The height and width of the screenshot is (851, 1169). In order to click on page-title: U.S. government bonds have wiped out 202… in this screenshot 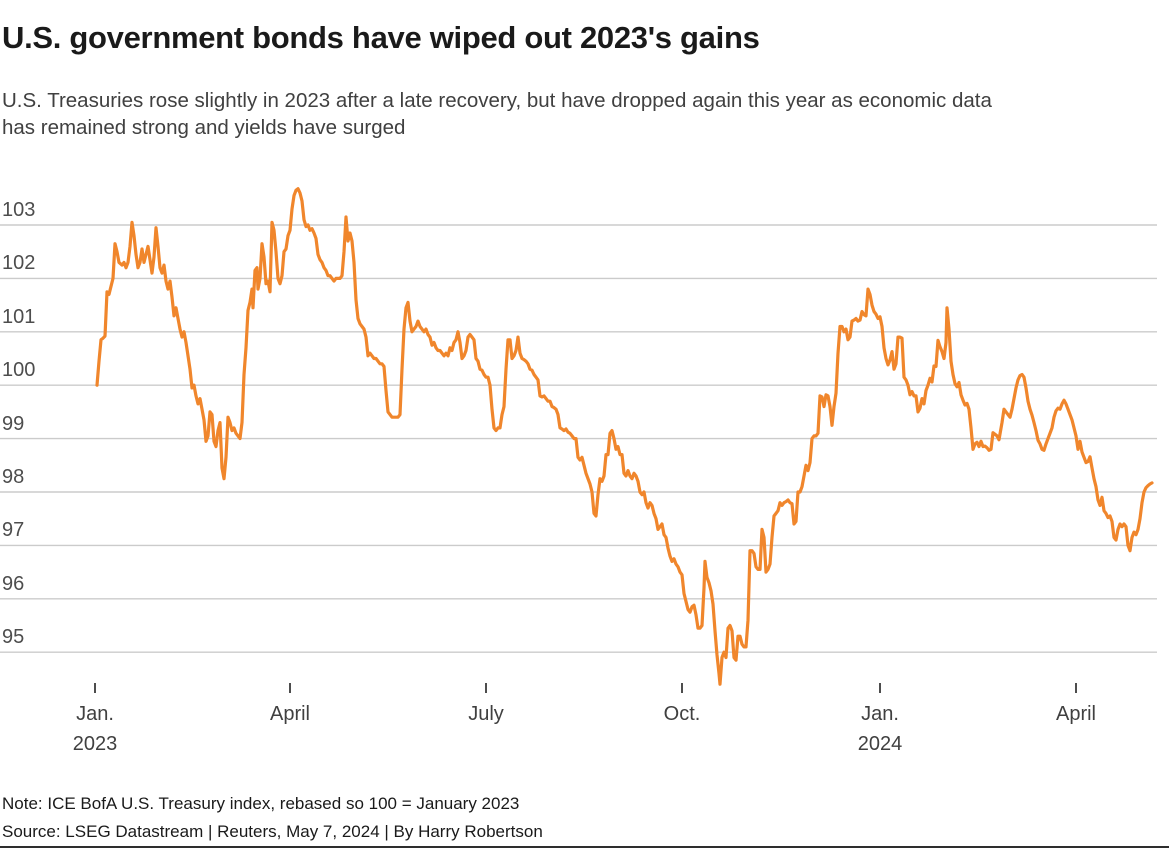, I will do `click(381, 37)`.